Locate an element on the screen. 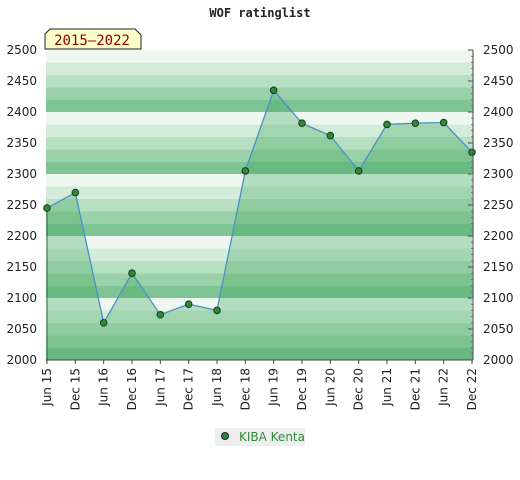 The height and width of the screenshot is (480, 520). y-tick-label-left: 2200 is located at coordinates (21, 236).